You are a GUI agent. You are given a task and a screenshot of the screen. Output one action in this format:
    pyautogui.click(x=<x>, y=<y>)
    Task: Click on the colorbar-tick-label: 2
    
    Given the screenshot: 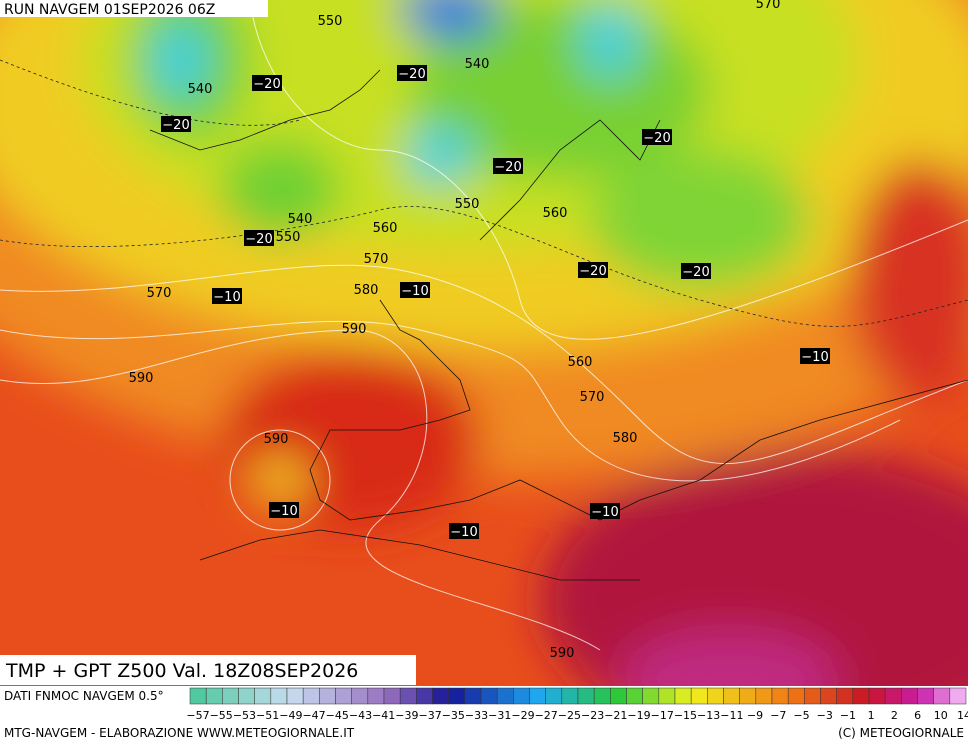 What is the action you would take?
    pyautogui.click(x=894, y=715)
    